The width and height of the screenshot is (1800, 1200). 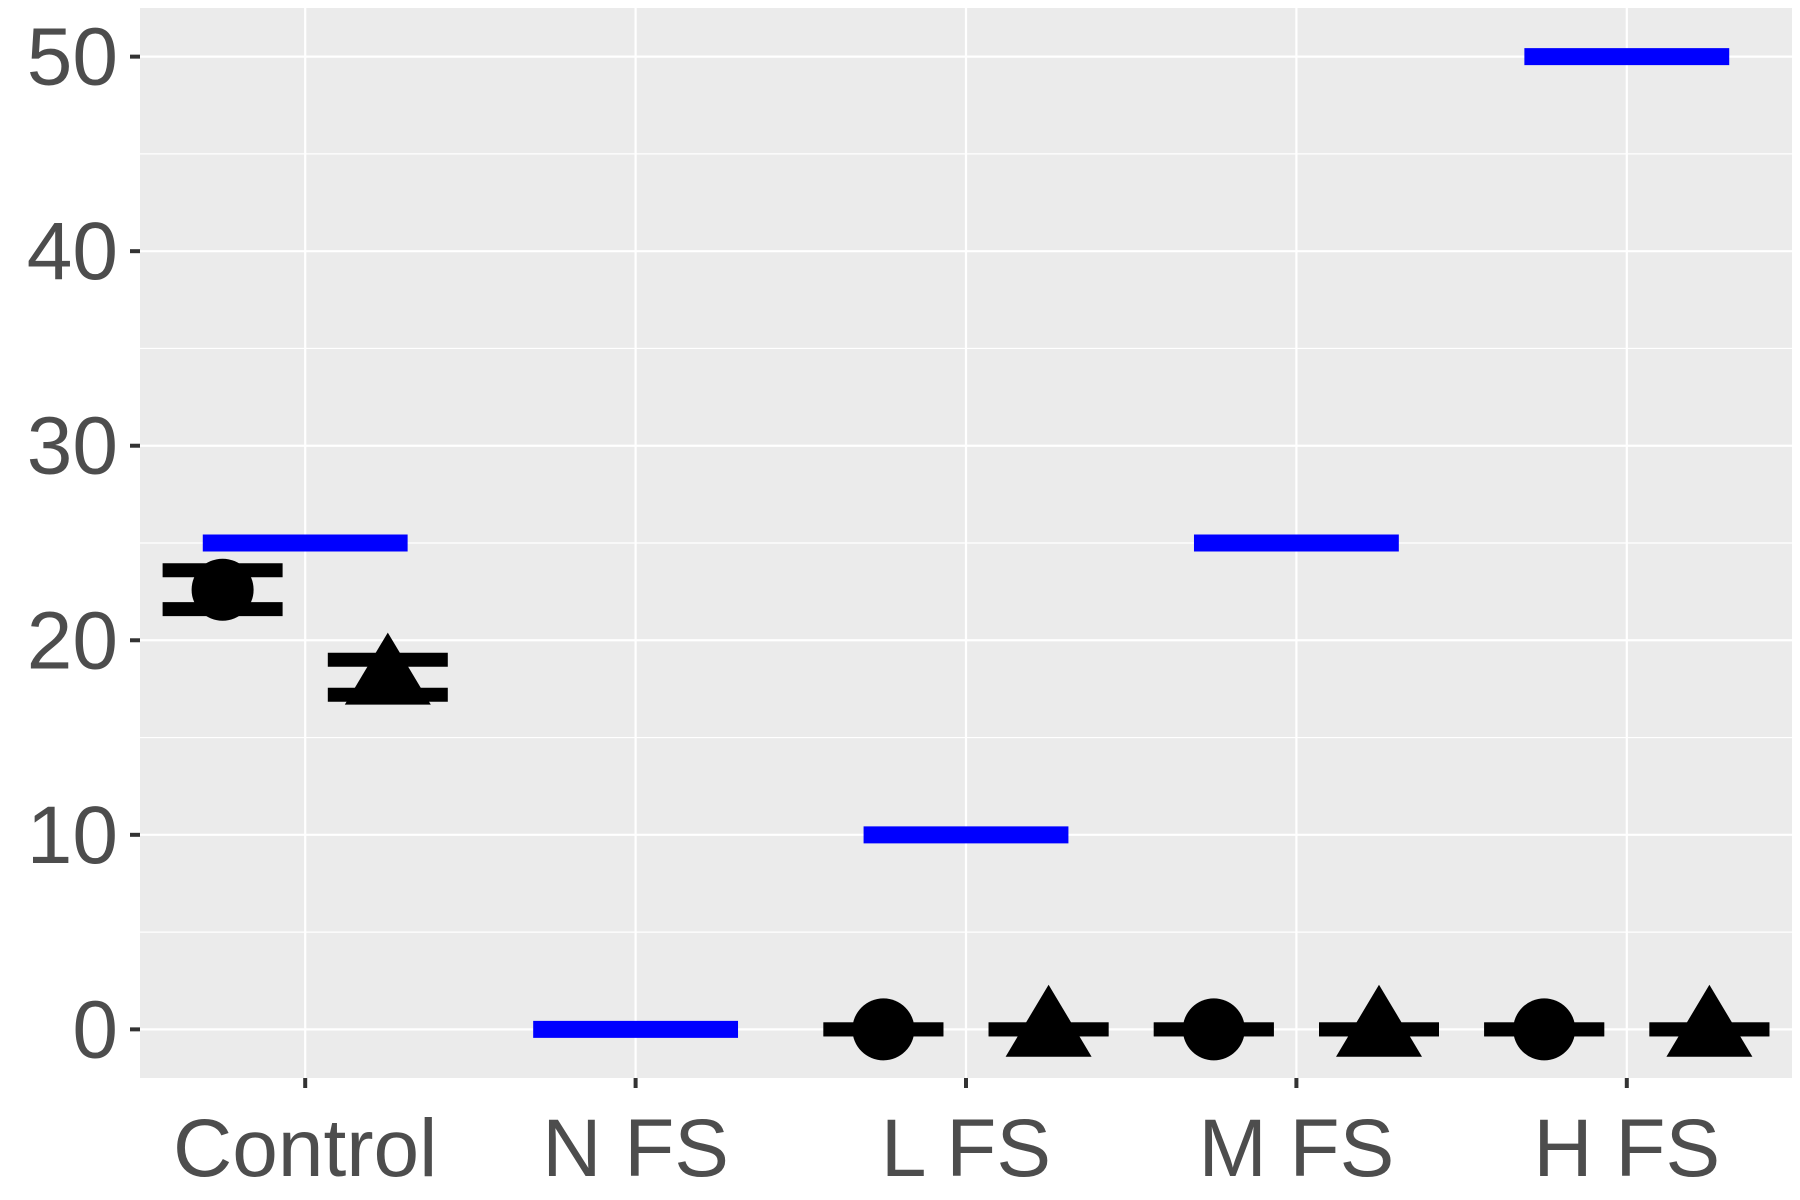 What do you see at coordinates (387, 668) in the screenshot?
I see `point-triangle-control` at bounding box center [387, 668].